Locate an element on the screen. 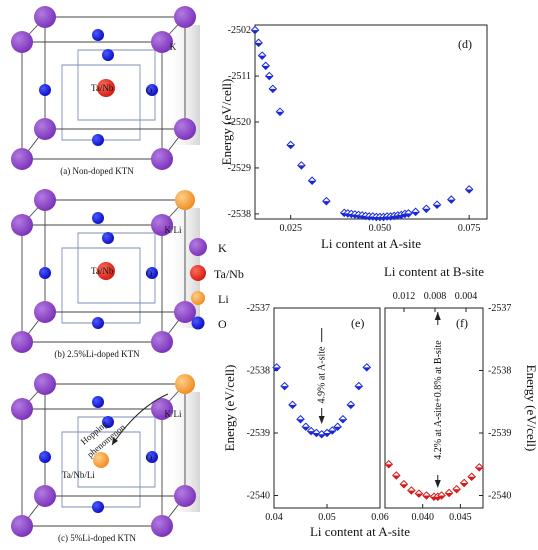  chart-f-ylabel: Energy (eV/cell) is located at coordinates (531, 408).